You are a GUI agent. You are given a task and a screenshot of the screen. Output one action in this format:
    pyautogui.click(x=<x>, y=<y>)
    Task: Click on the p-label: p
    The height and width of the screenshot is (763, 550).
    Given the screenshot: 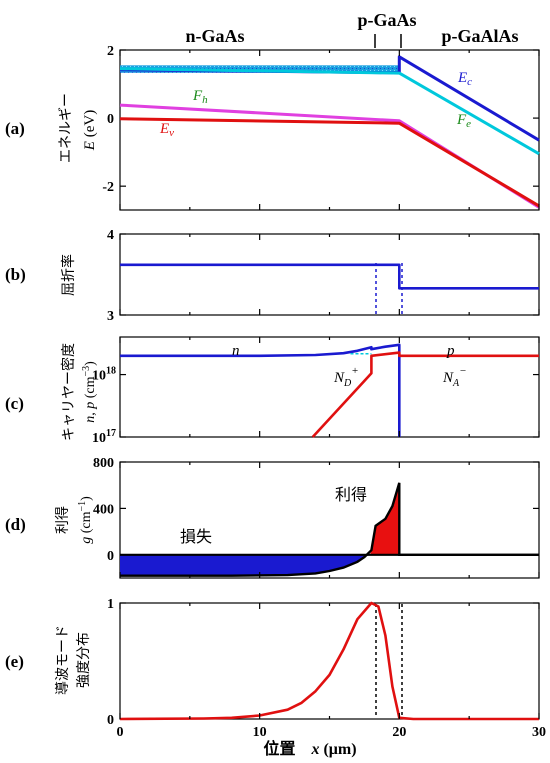 What is the action you would take?
    pyautogui.click(x=450, y=351)
    